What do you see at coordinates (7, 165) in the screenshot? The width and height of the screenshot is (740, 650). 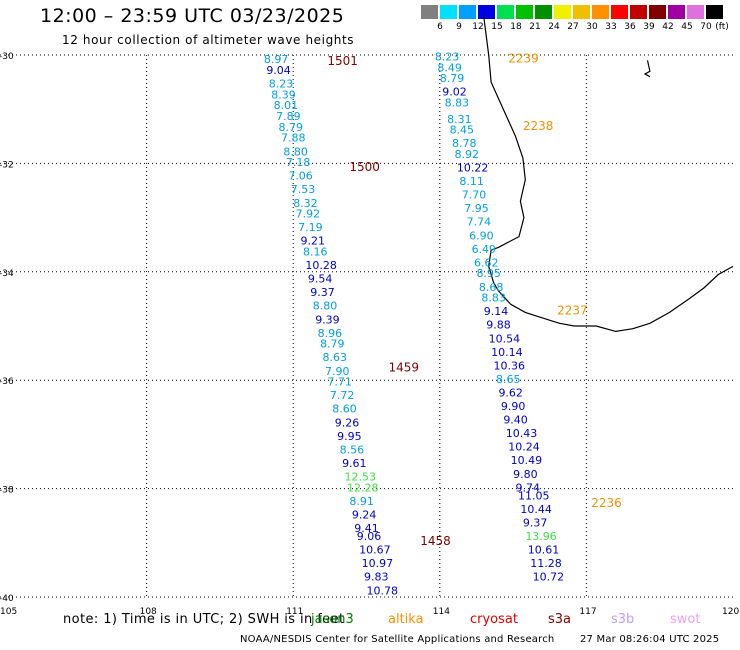 I see `lat-tick-label: -32` at bounding box center [7, 165].